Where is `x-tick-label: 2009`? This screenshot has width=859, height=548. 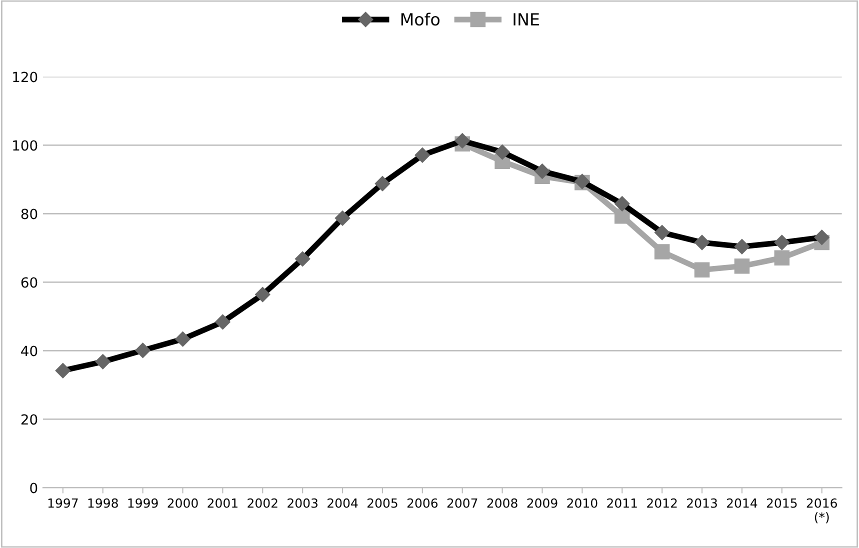 x-tick-label: 2009 is located at coordinates (542, 503).